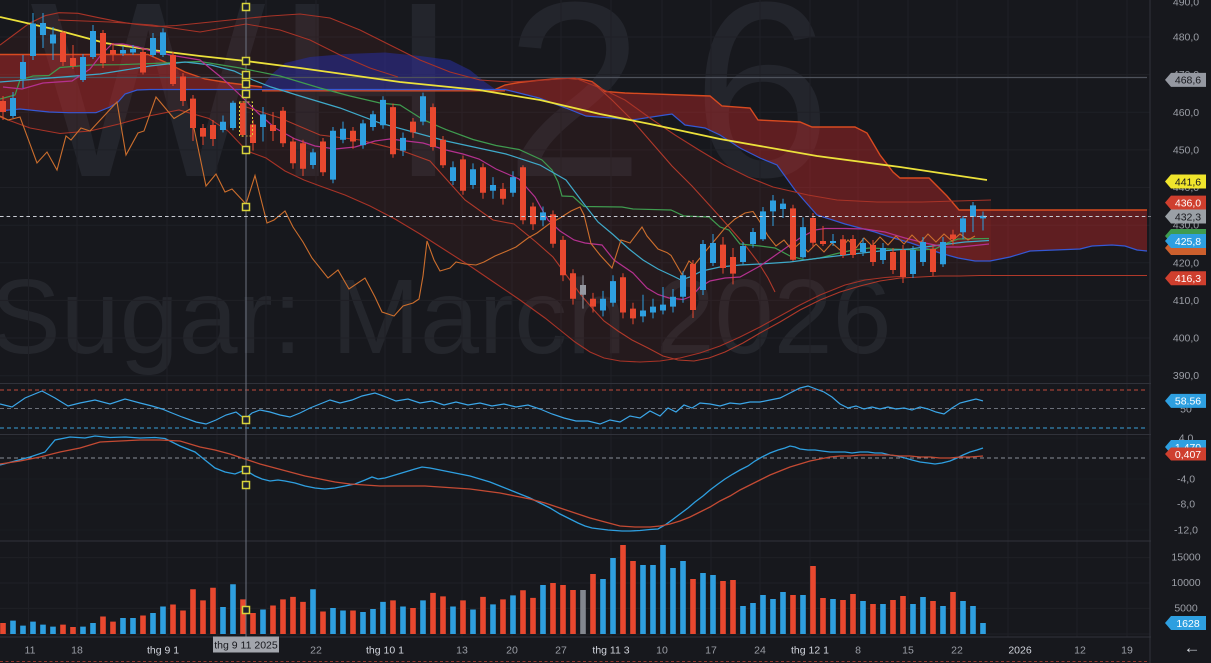 Image resolution: width=1211 pixels, height=663 pixels. I want to click on svg-text: Sugar: March 2026, so click(446, 317).